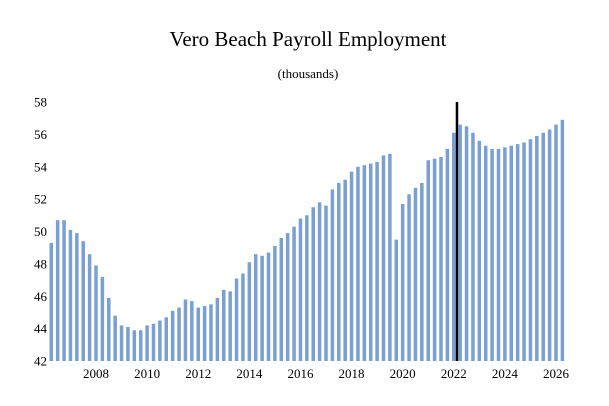  What do you see at coordinates (96, 373) in the screenshot?
I see `x-tick-label: 2008` at bounding box center [96, 373].